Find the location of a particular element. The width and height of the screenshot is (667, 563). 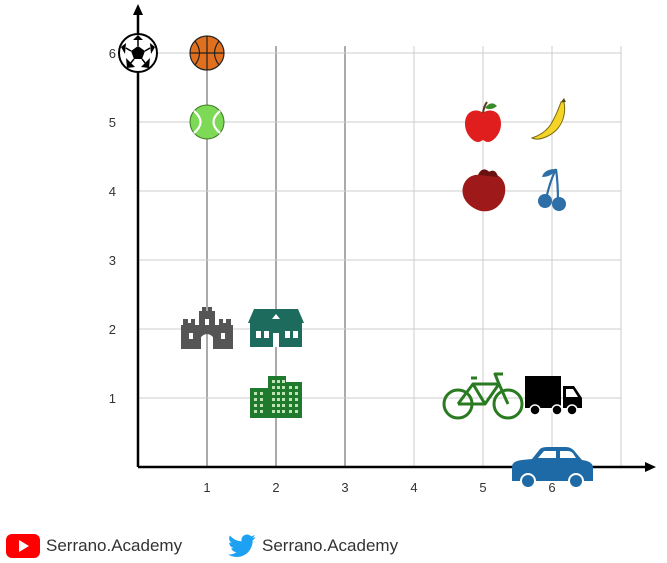

youtube-credit: Serrano.Academy is located at coordinates (94, 546).